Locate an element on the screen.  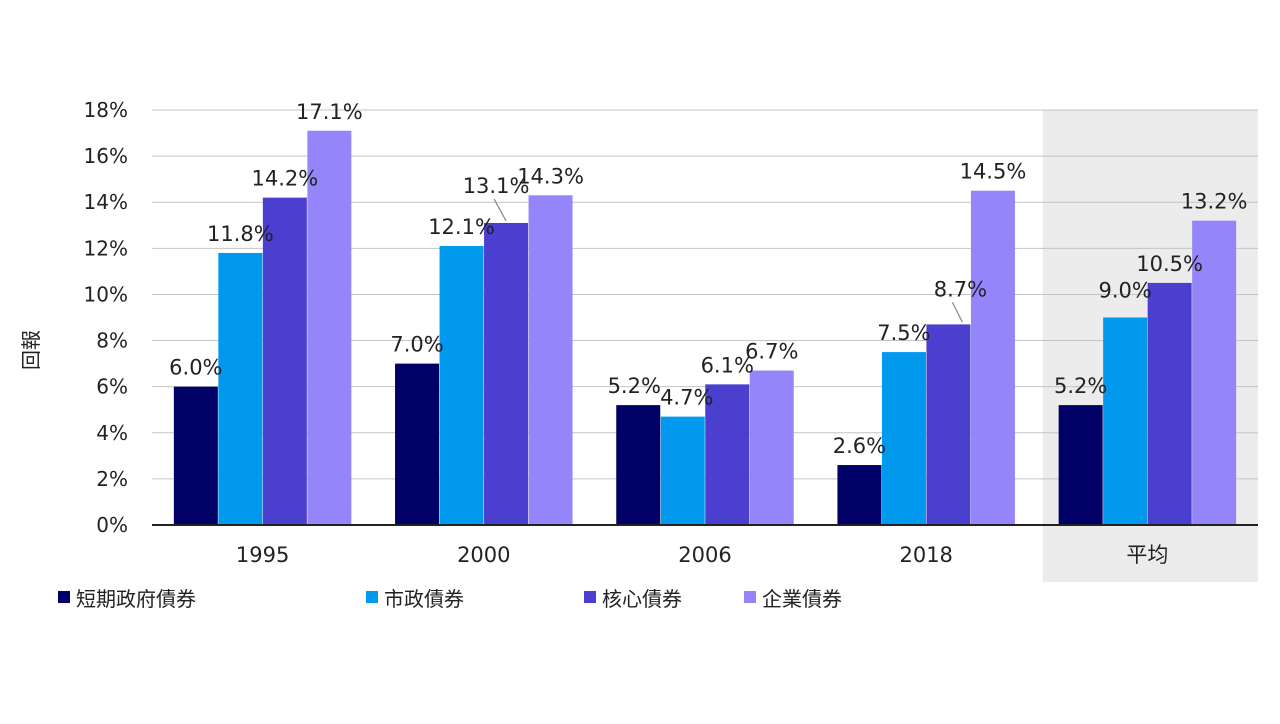
y-tick-label: 0% is located at coordinates (112, 525).